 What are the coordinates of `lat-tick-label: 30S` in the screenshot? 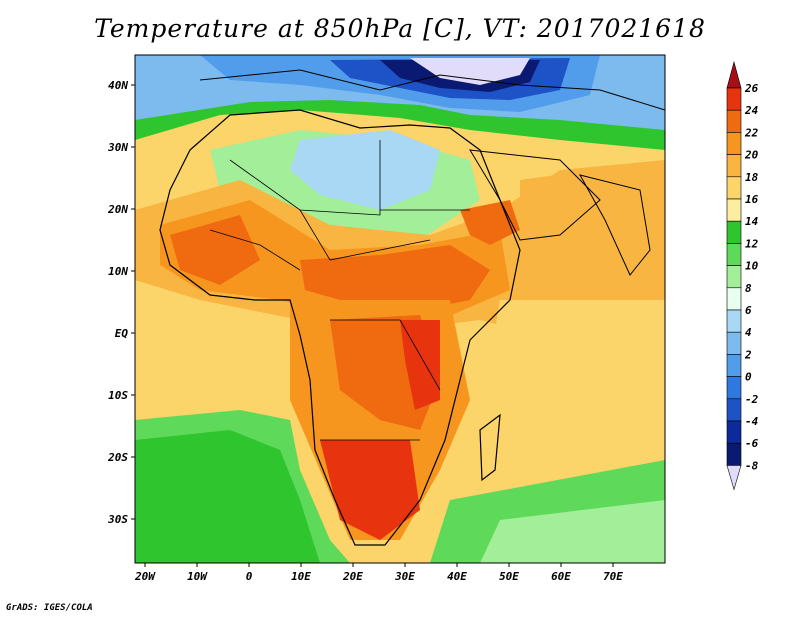 It's located at (117, 519).